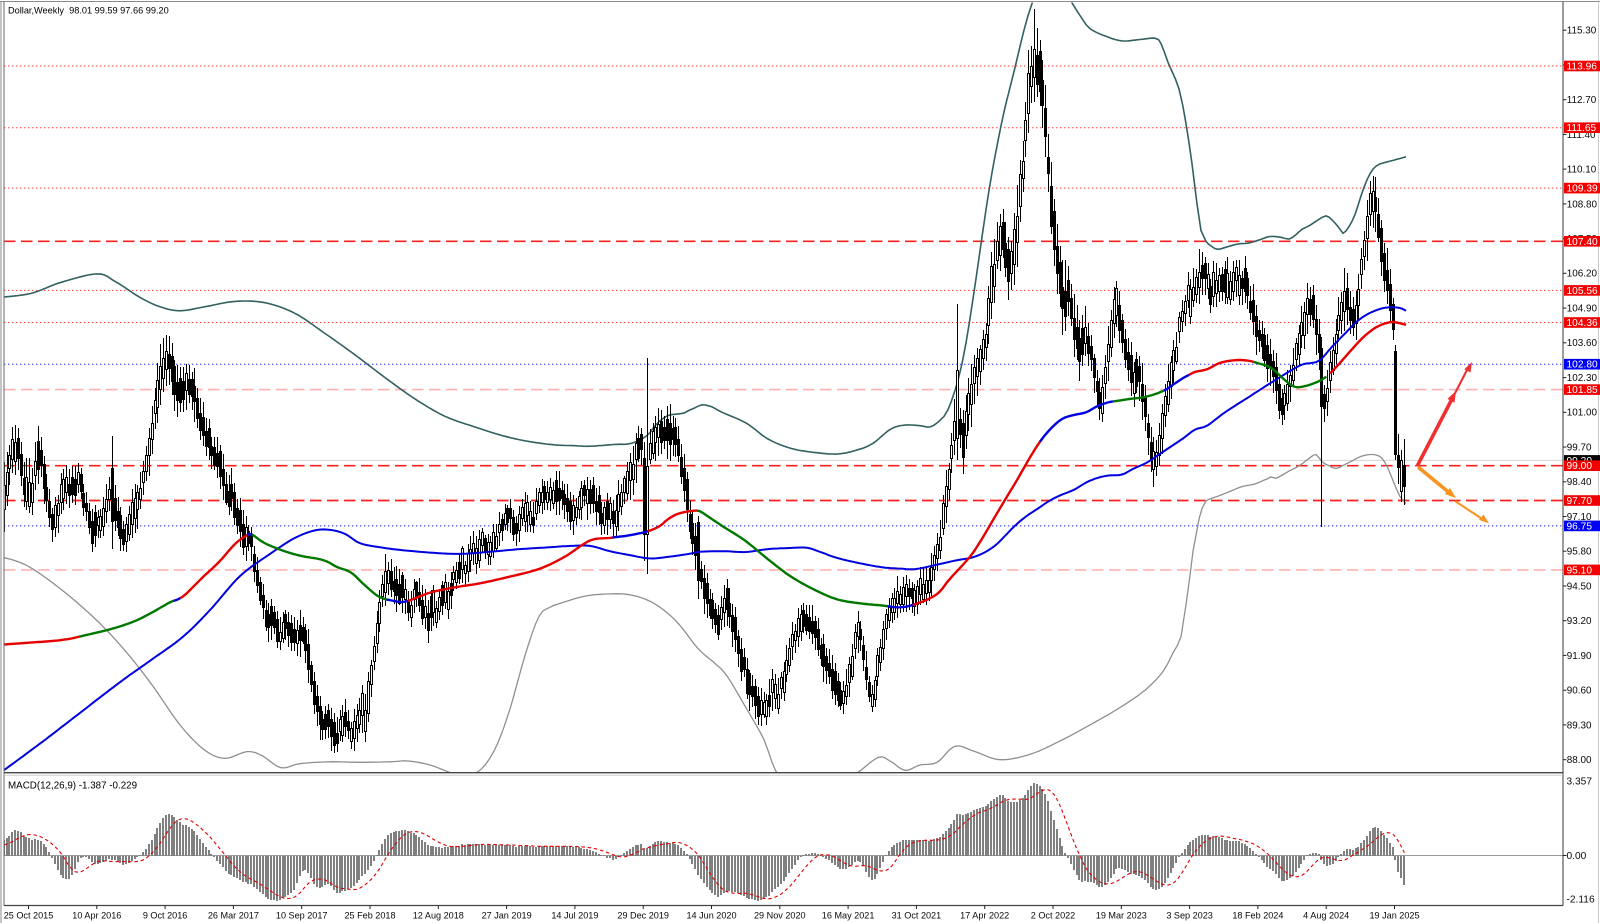 This screenshot has height=923, width=1600. Describe the element at coordinates (1582, 343) in the screenshot. I see `svg-text: 103.60` at that location.